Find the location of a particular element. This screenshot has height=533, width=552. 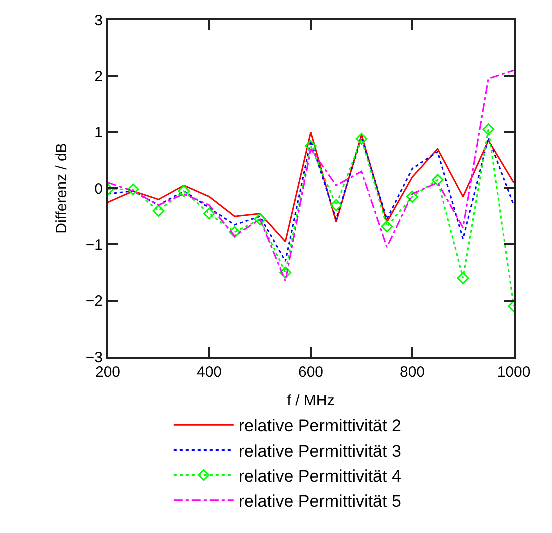

y-tick-label: −1 is located at coordinates (94, 245).